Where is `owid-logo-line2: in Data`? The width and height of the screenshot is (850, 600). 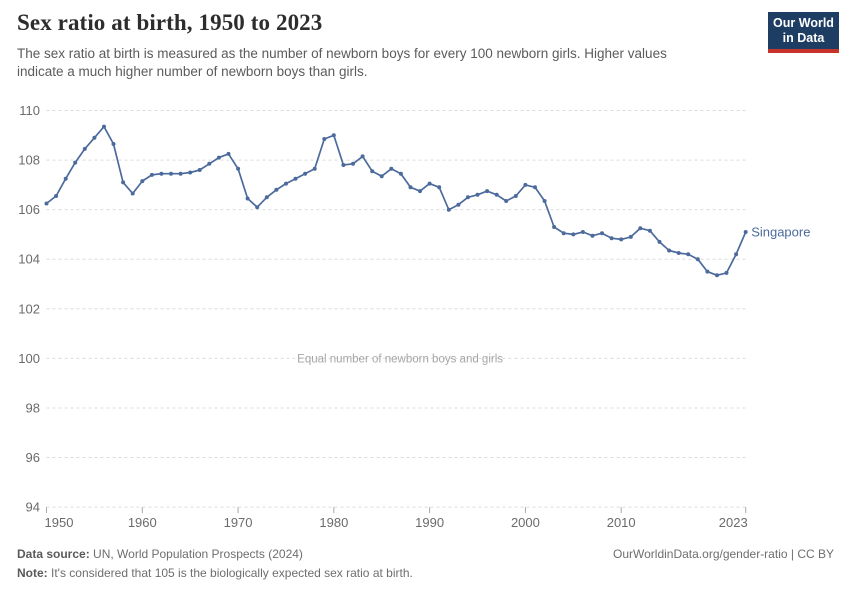 owid-logo-line2: in Data is located at coordinates (803, 37).